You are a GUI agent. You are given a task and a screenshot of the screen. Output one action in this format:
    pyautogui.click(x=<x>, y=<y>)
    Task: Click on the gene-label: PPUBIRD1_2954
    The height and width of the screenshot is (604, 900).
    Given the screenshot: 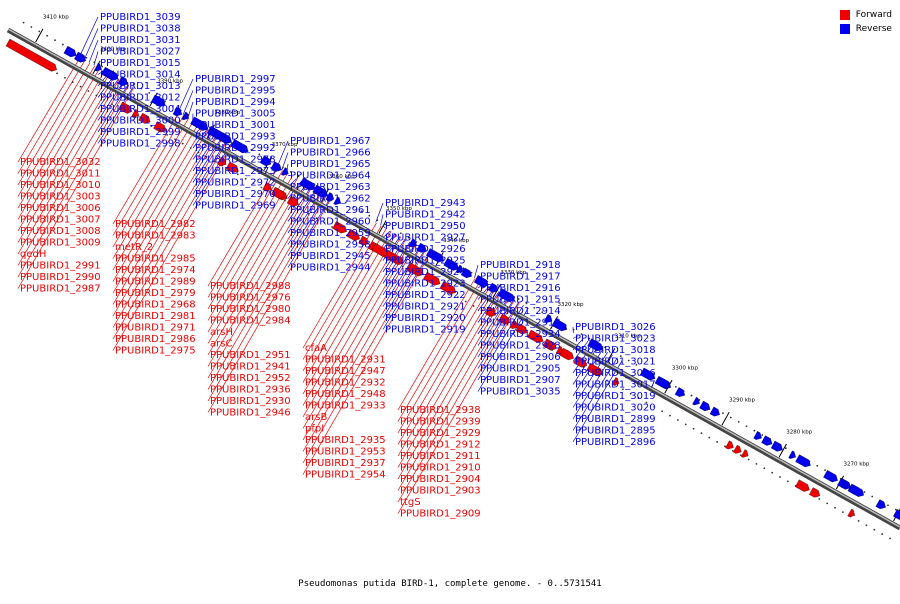 What is the action you would take?
    pyautogui.click(x=345, y=475)
    